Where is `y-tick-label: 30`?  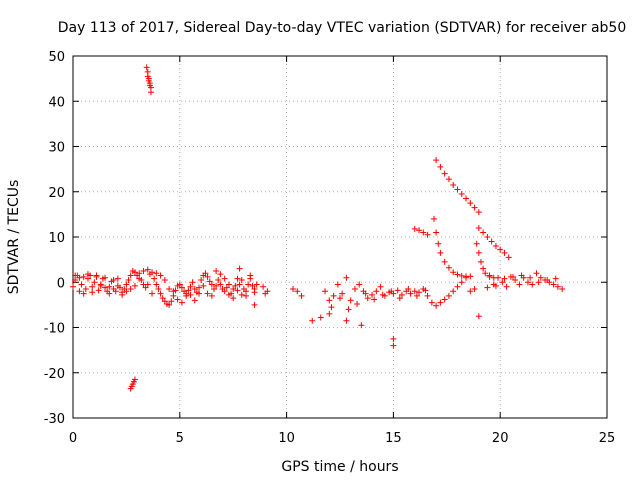
y-tick-label: 30 is located at coordinates (56, 148).